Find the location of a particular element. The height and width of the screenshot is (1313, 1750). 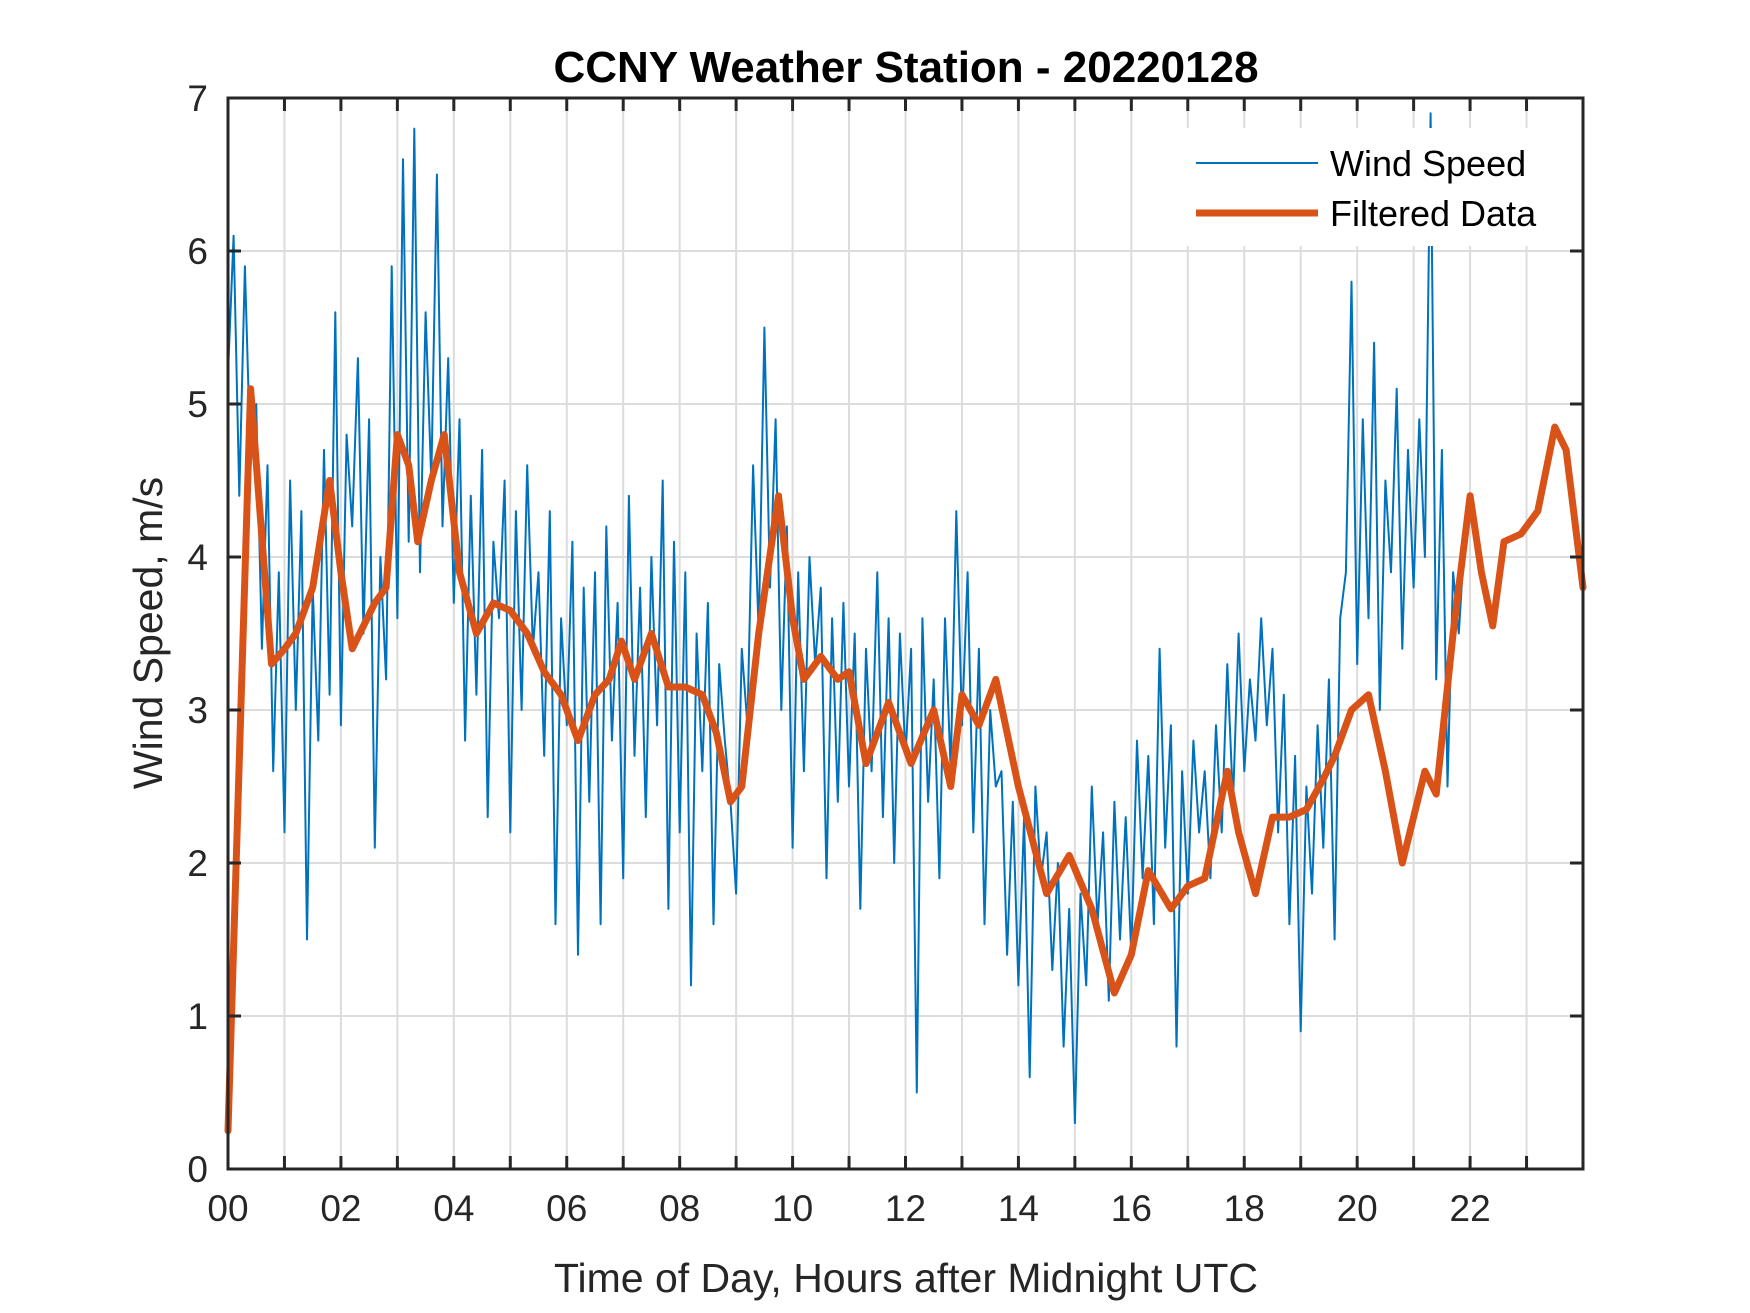

x-tick-label: 02 is located at coordinates (340, 1208).